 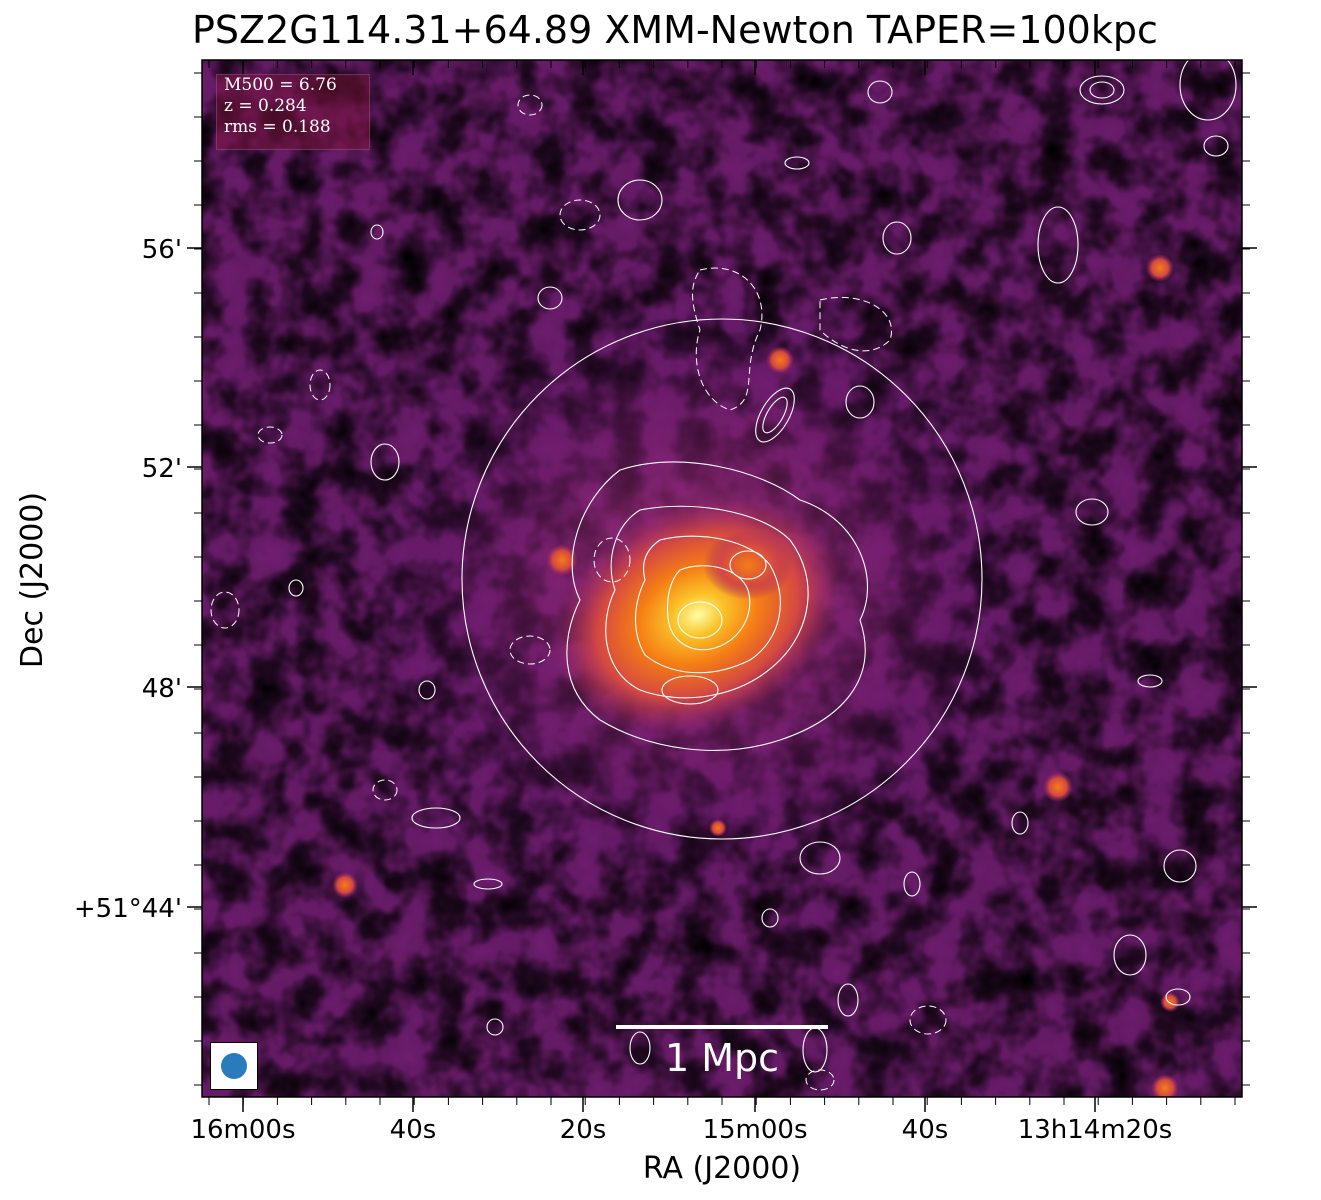 What do you see at coordinates (162, 250) in the screenshot?
I see `y-tick-label: 56'` at bounding box center [162, 250].